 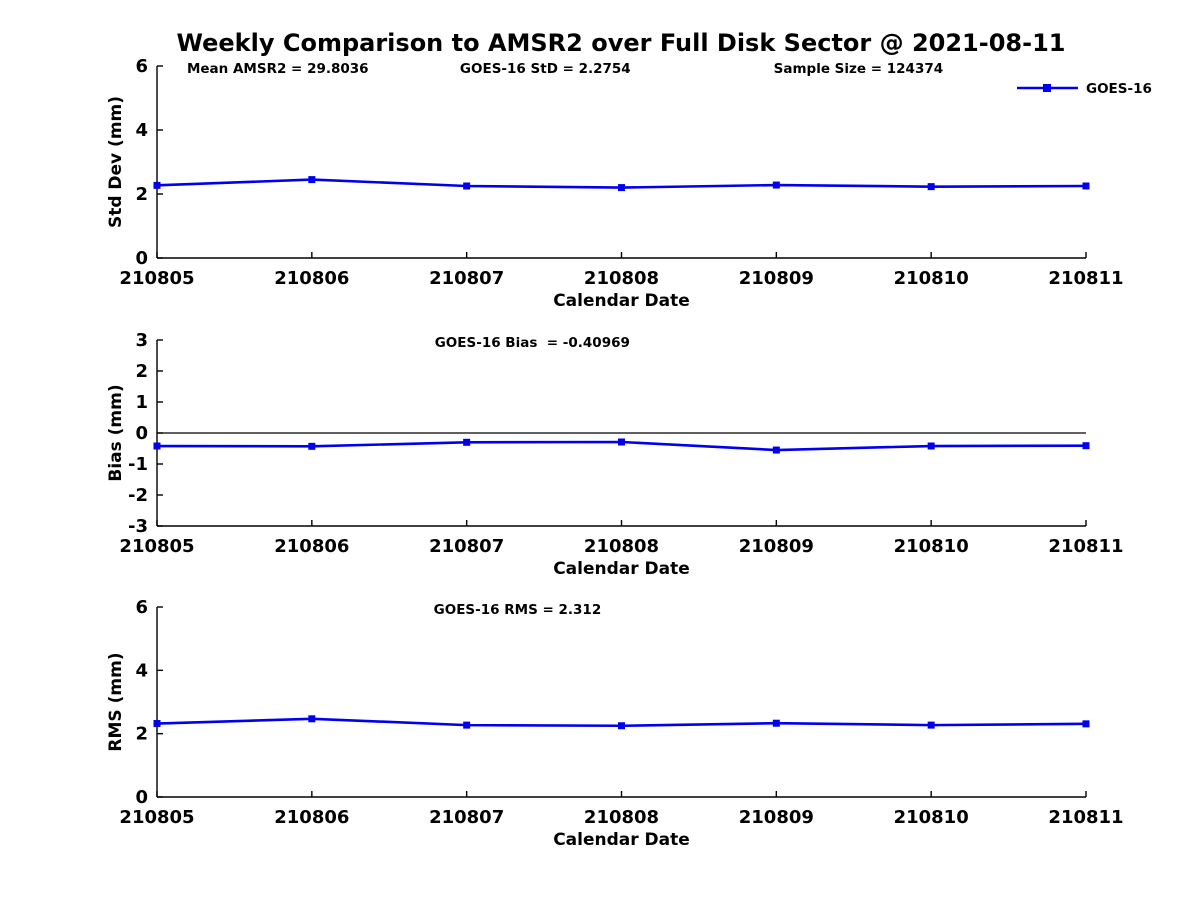 What do you see at coordinates (545, 69) in the screenshot?
I see `annotation: GOES-16 StD = 2.2754` at bounding box center [545, 69].